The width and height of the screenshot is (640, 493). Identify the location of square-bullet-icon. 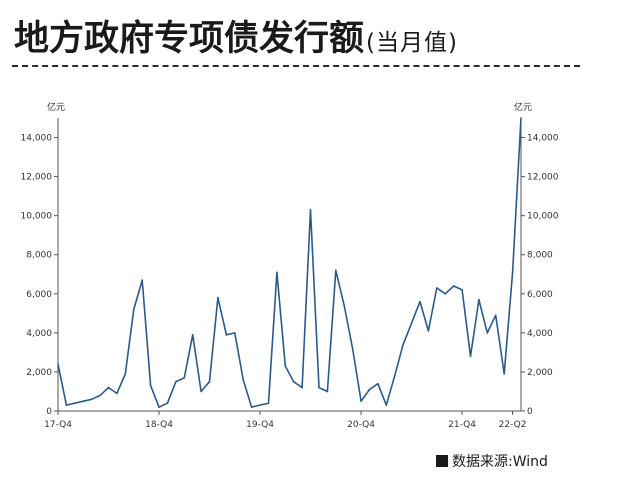
(442, 461).